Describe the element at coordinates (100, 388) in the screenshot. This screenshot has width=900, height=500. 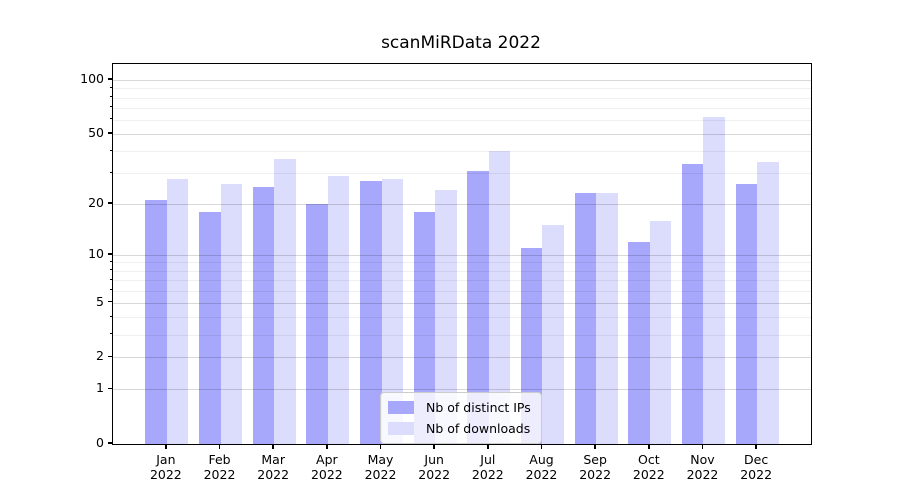
I see `y-tick-label-1: 1` at that location.